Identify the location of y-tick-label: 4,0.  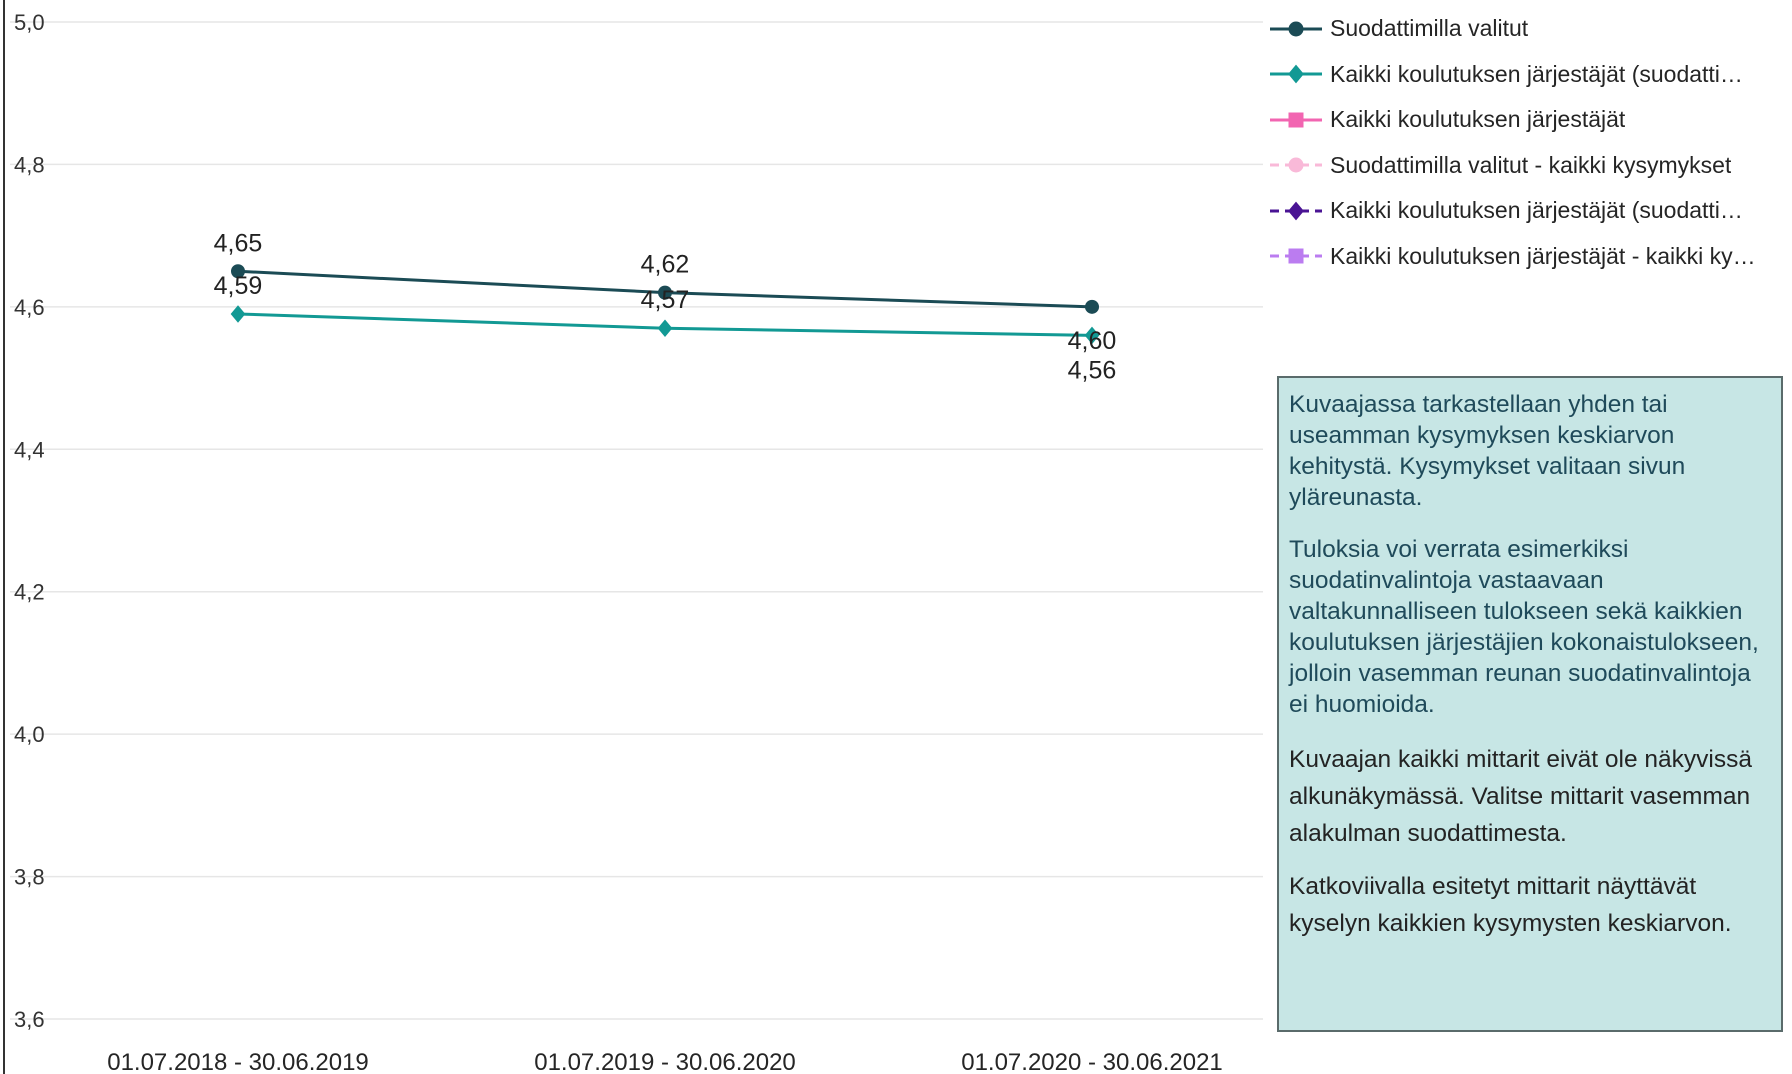
(29, 734).